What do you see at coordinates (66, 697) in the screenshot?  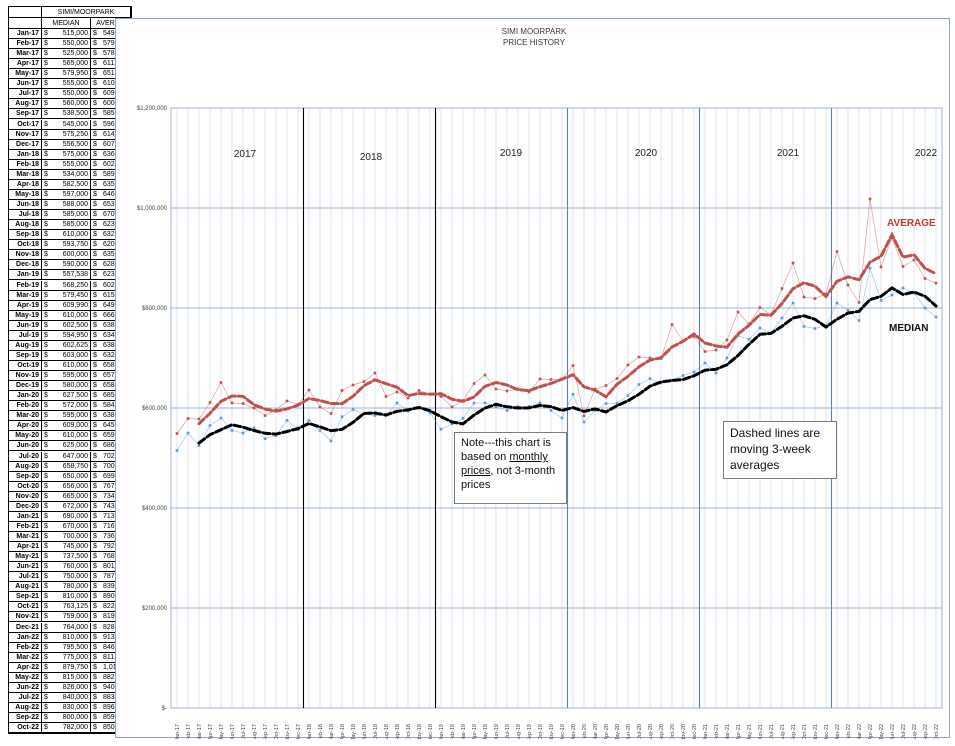 I see `row-median: $840,000` at bounding box center [66, 697].